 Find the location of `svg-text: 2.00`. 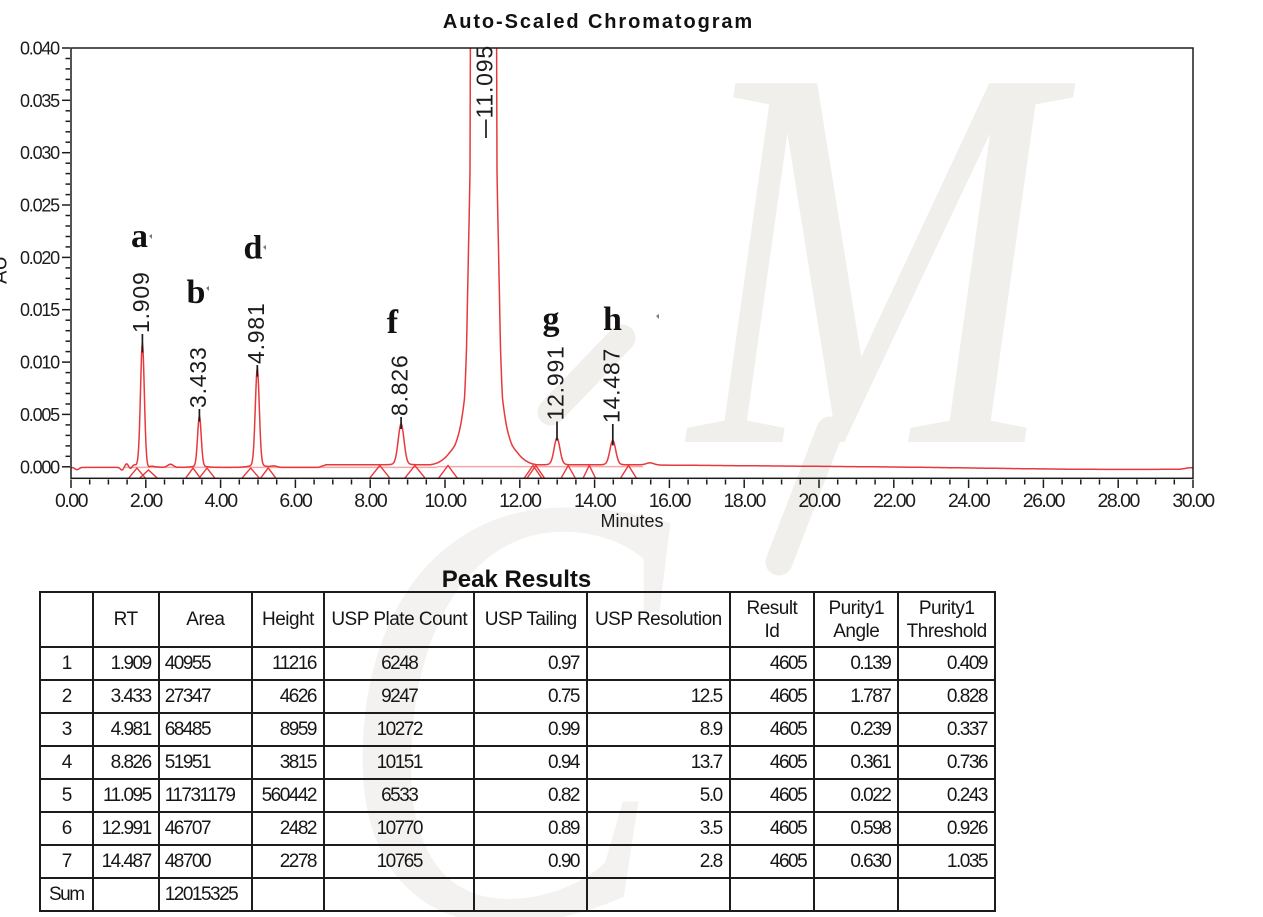

svg-text: 2.00 is located at coordinates (147, 501).